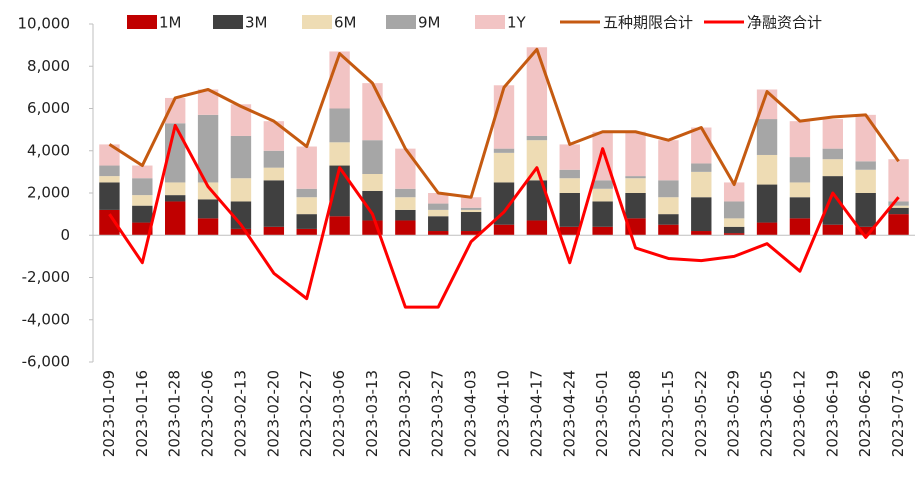 Image resolution: width=917 pixels, height=479 pixels. I want to click on x-tick-label: 2023-03-06, so click(339, 413).